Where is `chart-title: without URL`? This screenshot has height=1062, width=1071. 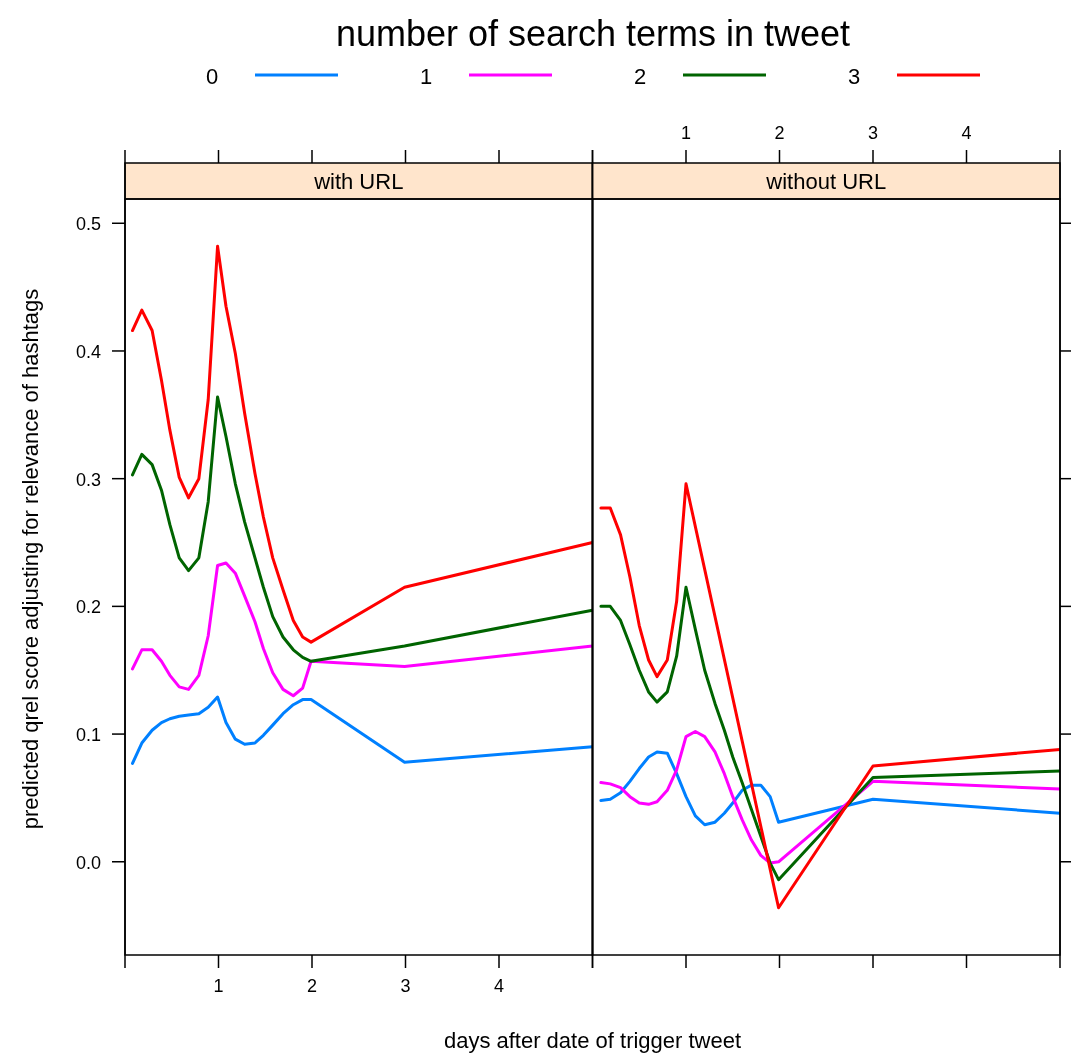 chart-title: without URL is located at coordinates (826, 181).